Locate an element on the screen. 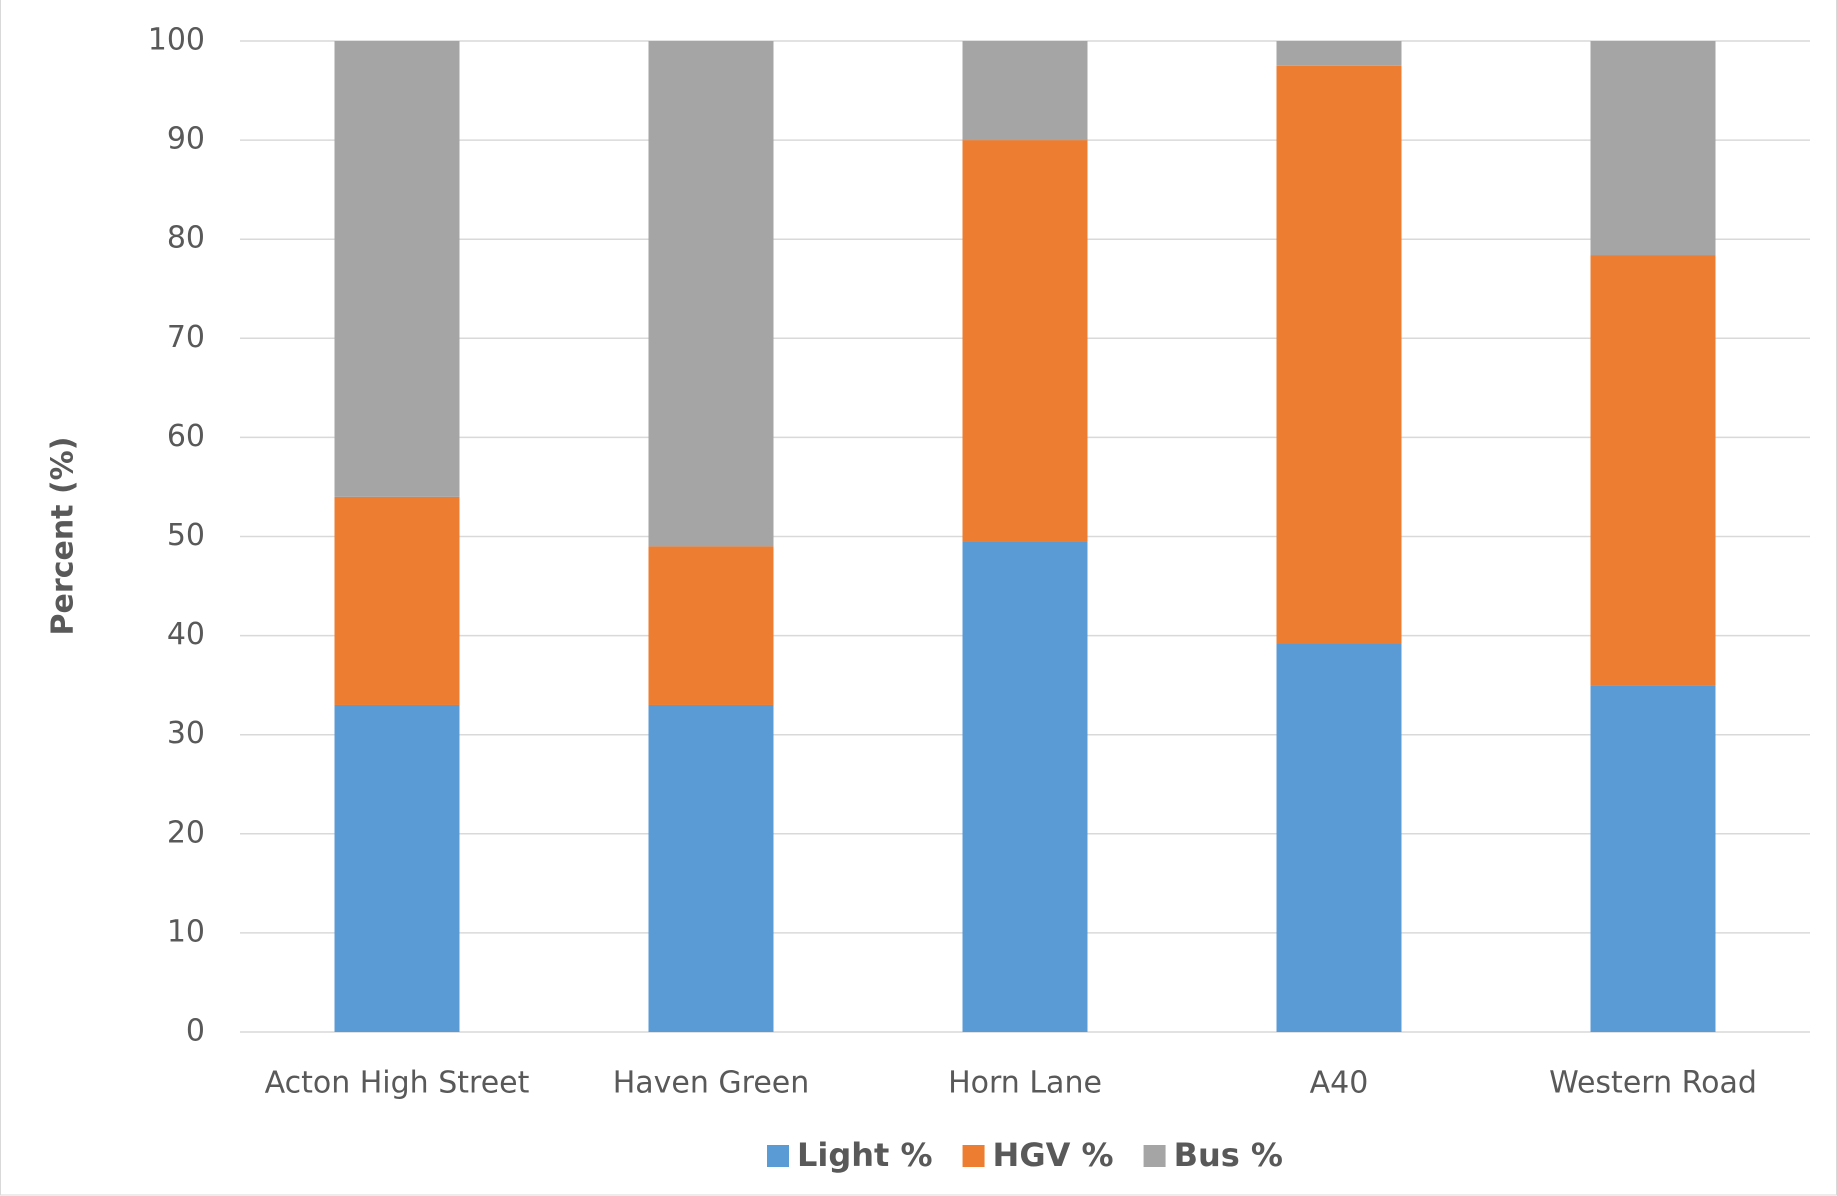  y-tick-label: 90 is located at coordinates (186, 139).